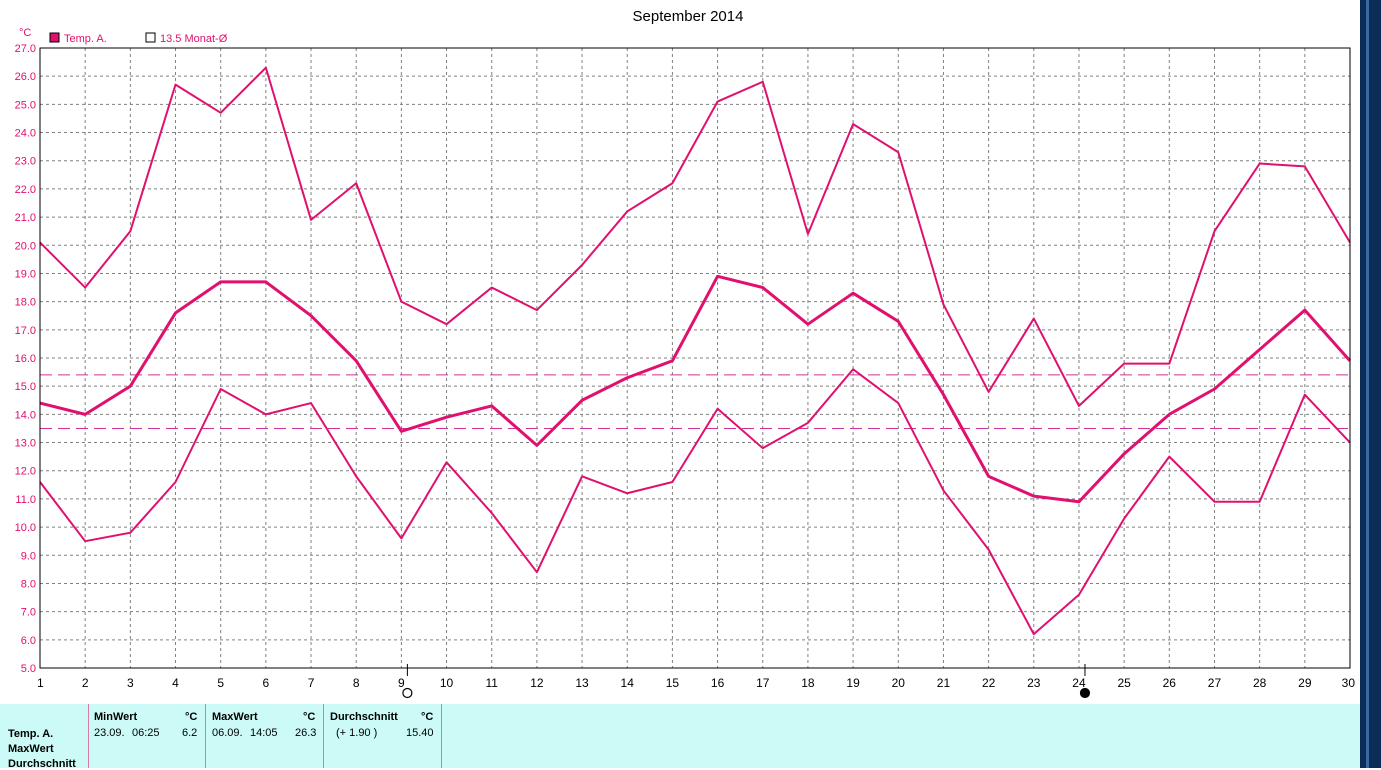  What do you see at coordinates (25, 246) in the screenshot?
I see `y-tick-label: 20.0` at bounding box center [25, 246].